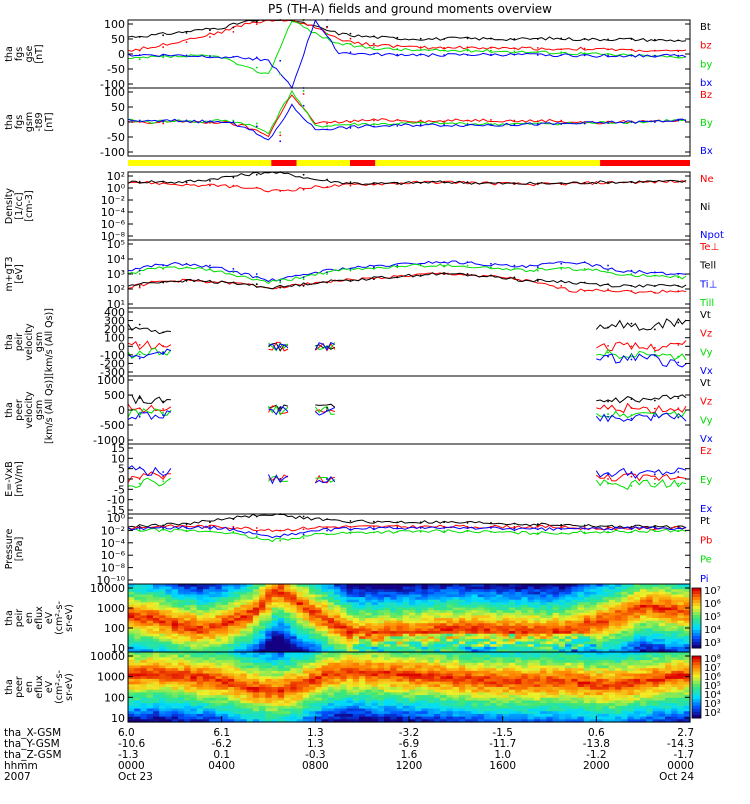 Image resolution: width=750 pixels, height=804 pixels. What do you see at coordinates (113, 568) in the screenshot?
I see `y-tick-label: 10⁻⁸` at bounding box center [113, 568].